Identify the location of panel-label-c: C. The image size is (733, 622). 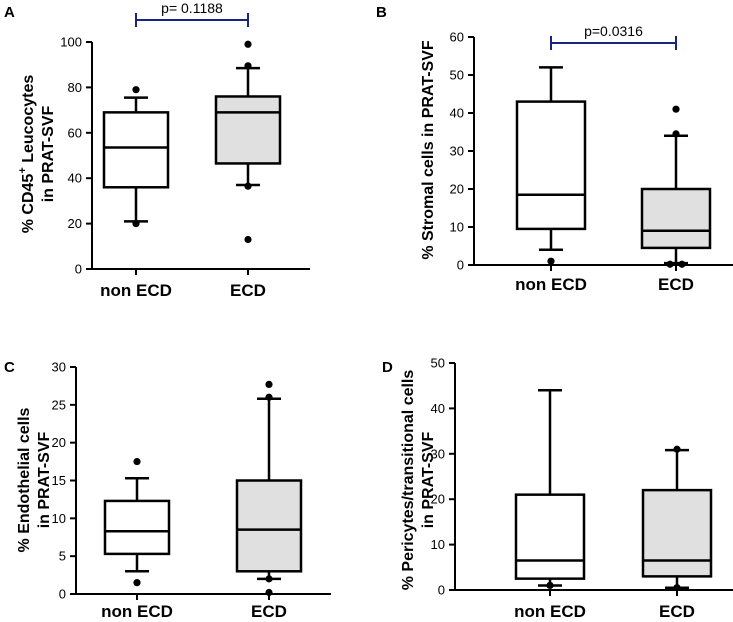
(9, 367).